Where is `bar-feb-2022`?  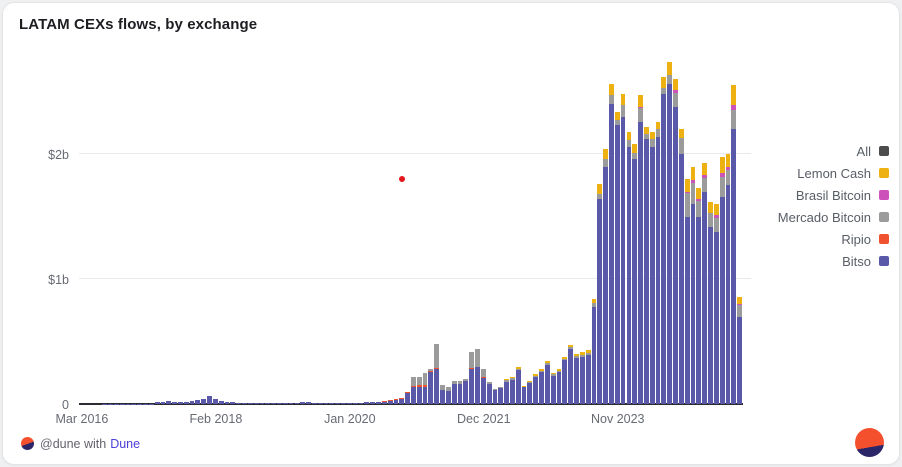 bar-feb-2022 is located at coordinates (495, 396).